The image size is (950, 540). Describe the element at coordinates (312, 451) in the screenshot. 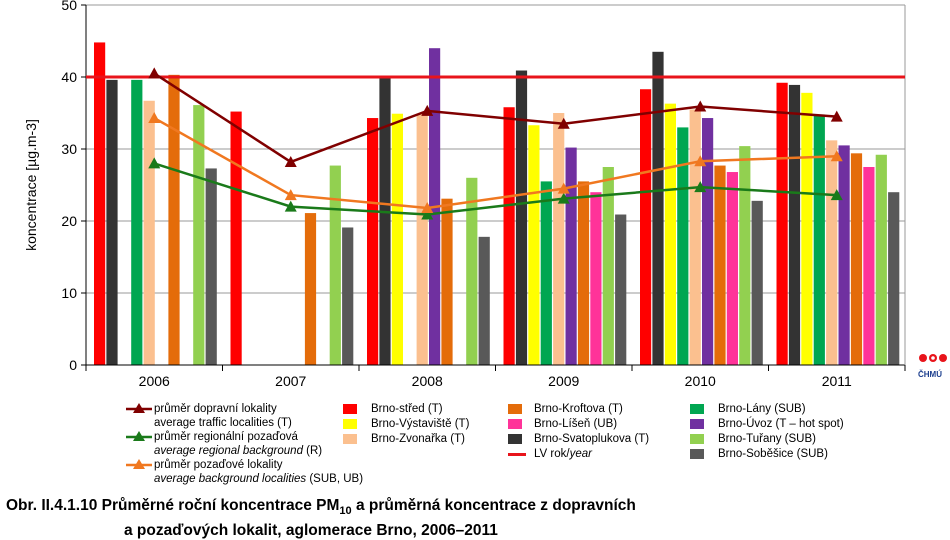

I see `legend-regional-label2-suffix: (R)` at that location.